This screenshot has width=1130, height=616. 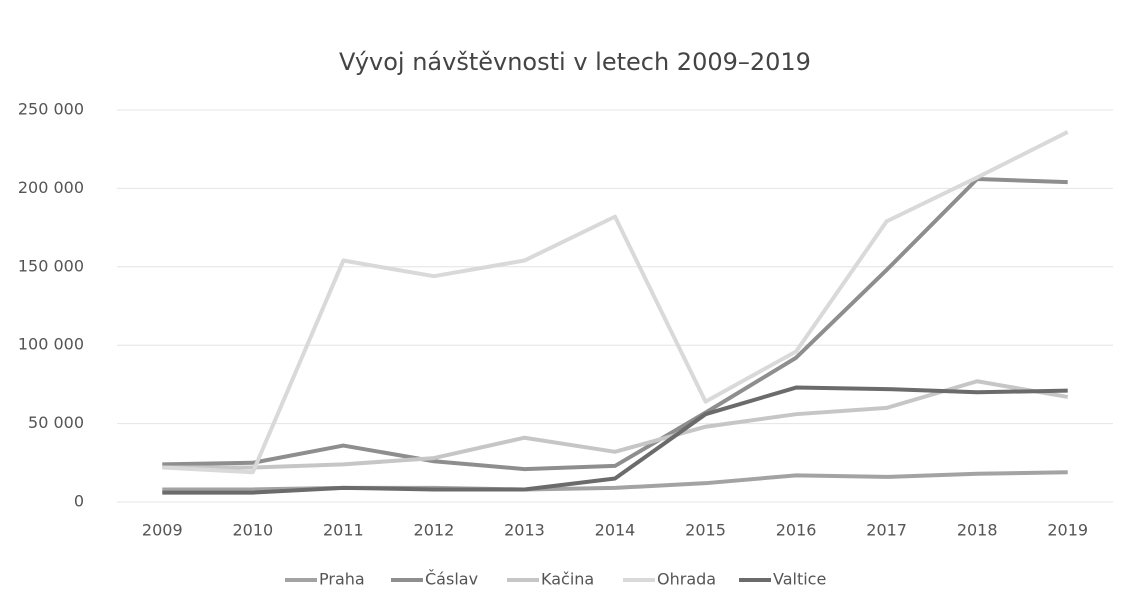 I want to click on x-tick-label: 2015, so click(x=705, y=530).